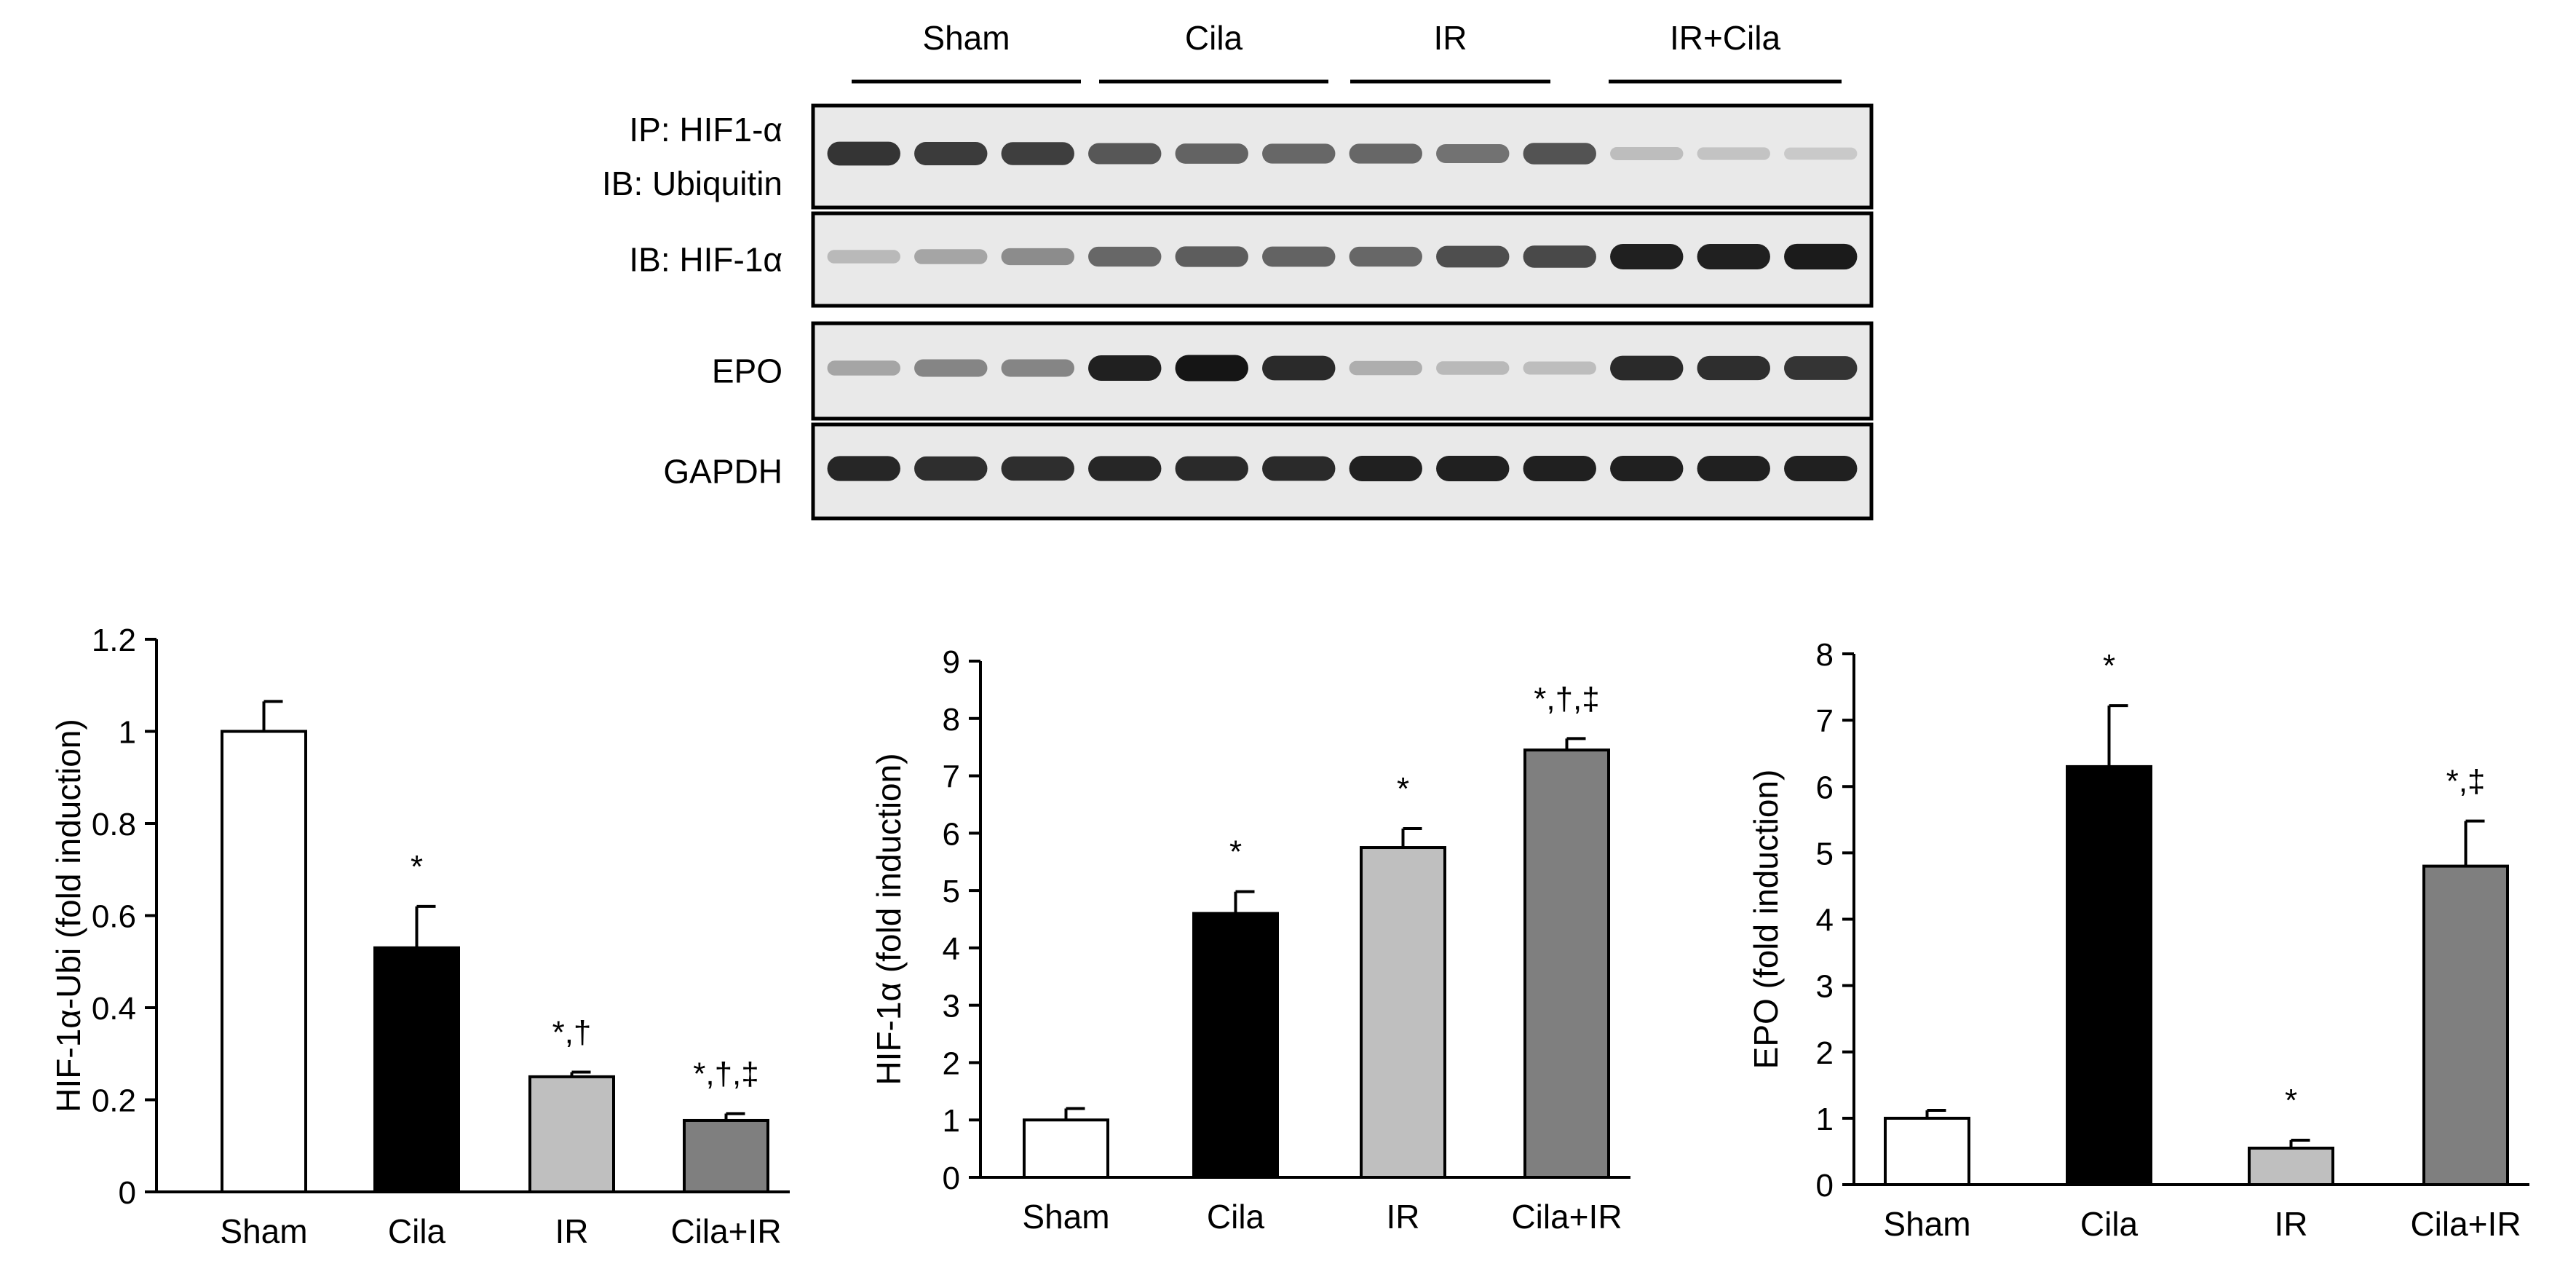 This screenshot has height=1288, width=2576. What do you see at coordinates (705, 130) in the screenshot?
I see `blot-row-label: IP: HIF1-α` at bounding box center [705, 130].